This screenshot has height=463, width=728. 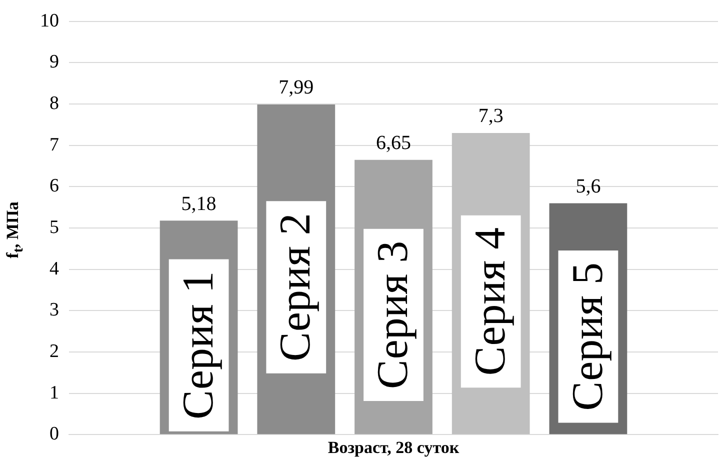 What do you see at coordinates (54, 310) in the screenshot?
I see `y-tick-label: 3` at bounding box center [54, 310].